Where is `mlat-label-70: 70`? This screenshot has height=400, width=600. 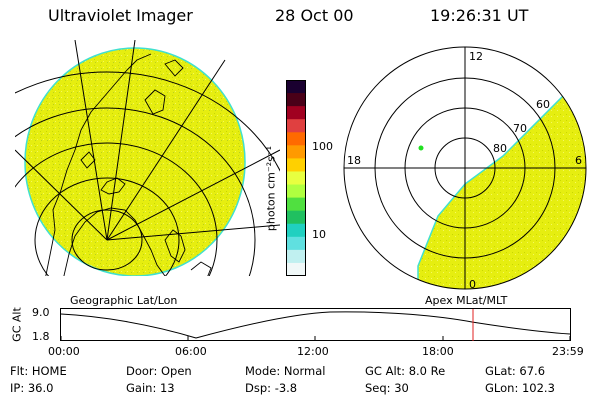 mlat-label-70: 70 is located at coordinates (520, 128).